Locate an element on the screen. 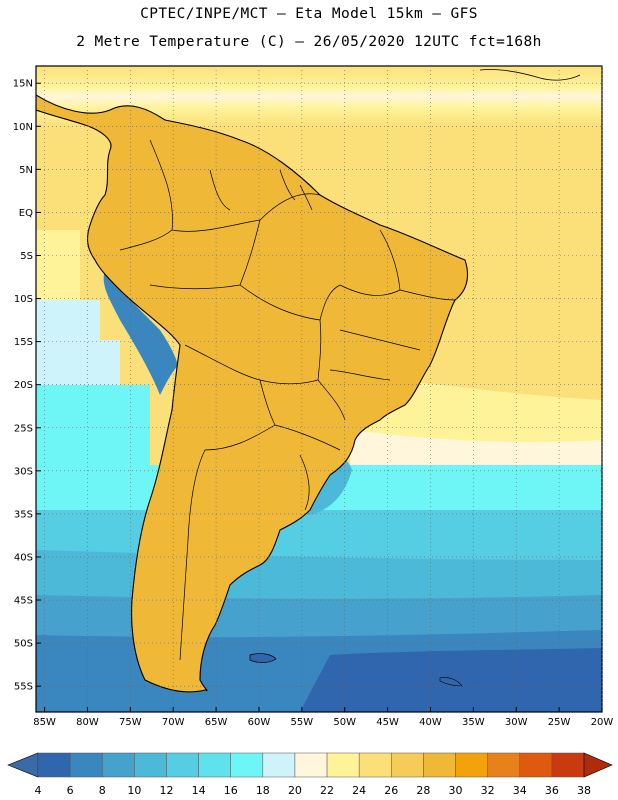 Image resolution: width=618 pixels, height=800 pixels. colorbar-label: 18 is located at coordinates (263, 790).